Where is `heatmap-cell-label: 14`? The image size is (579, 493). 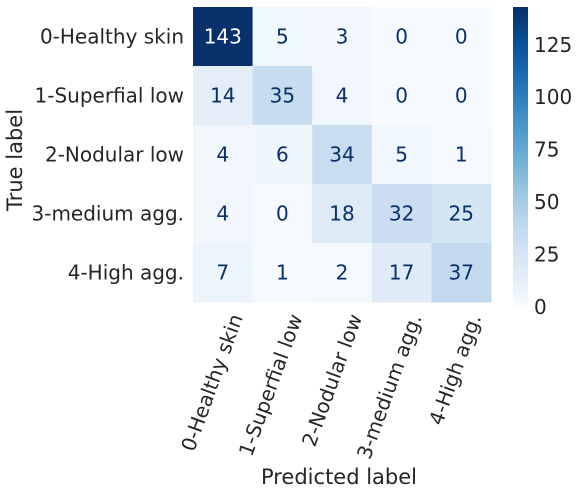
heatmap-cell-label: 14 is located at coordinates (222, 96).